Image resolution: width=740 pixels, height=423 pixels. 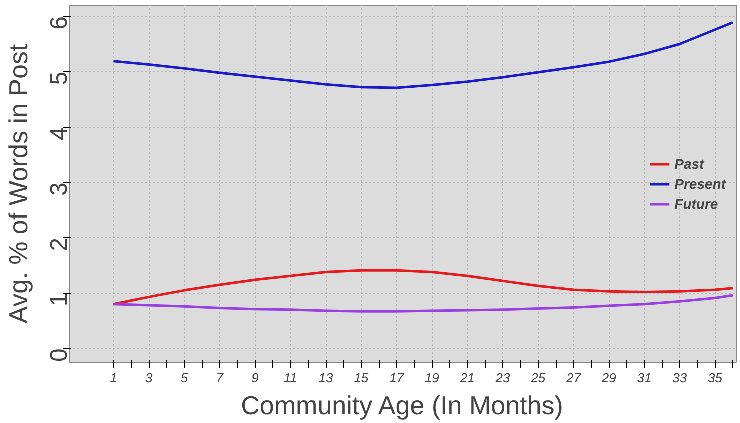 What do you see at coordinates (397, 378) in the screenshot?
I see `x-tick-label: 17` at bounding box center [397, 378].